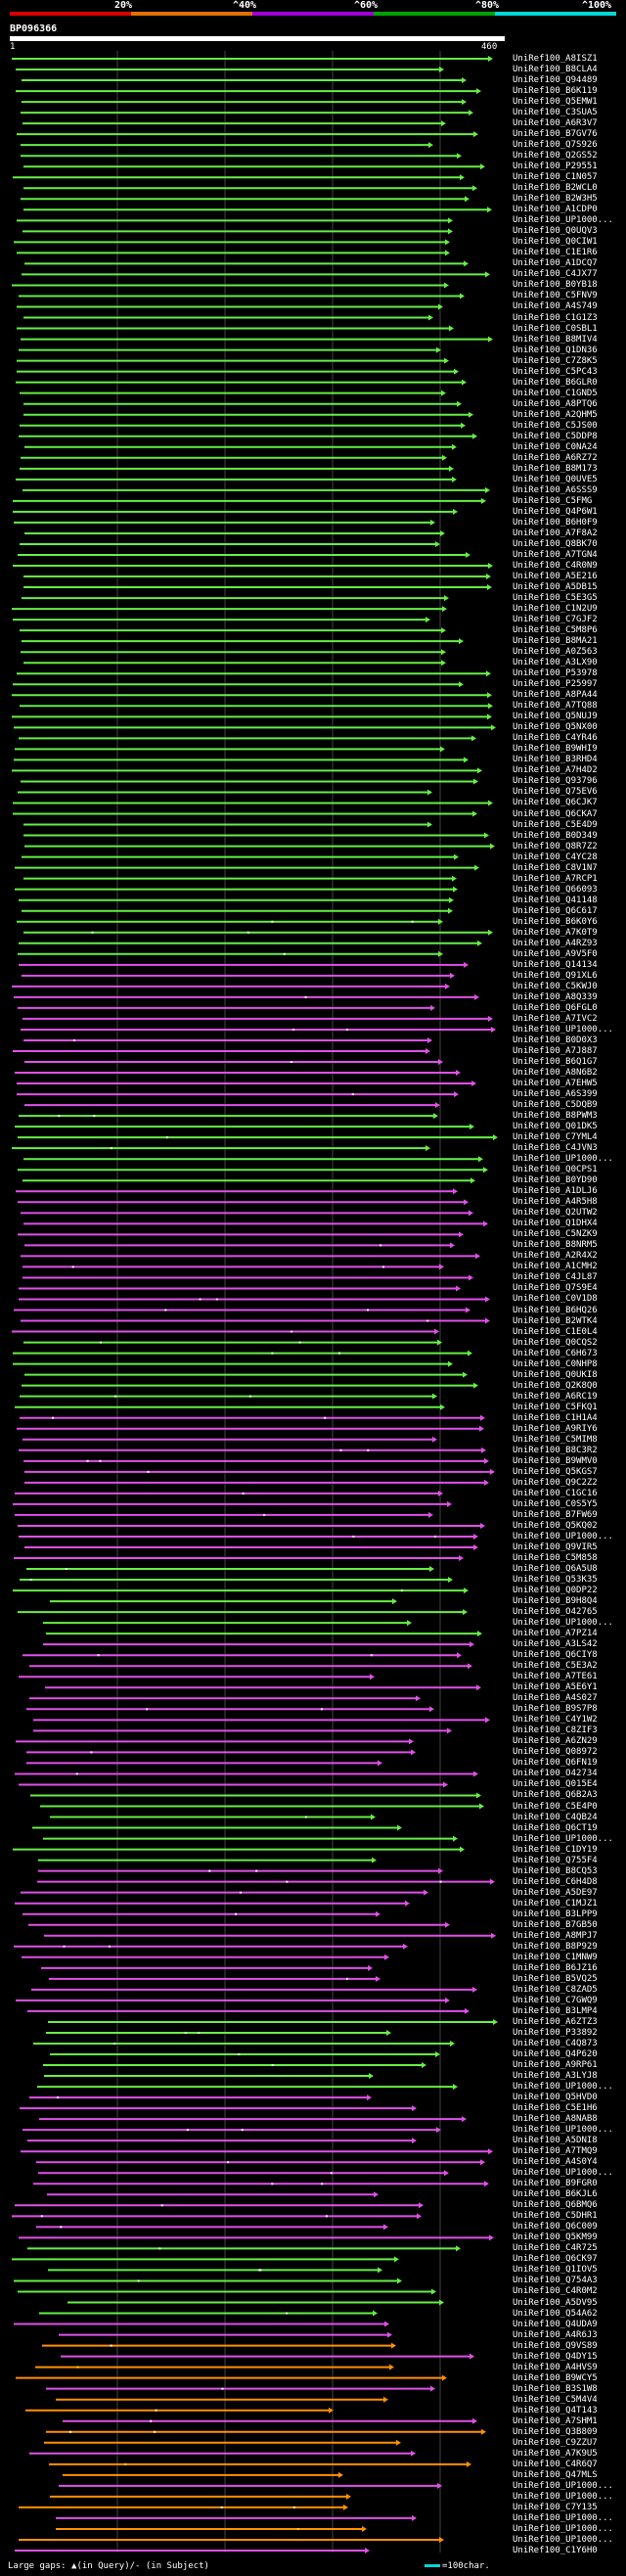  Describe the element at coordinates (555, 231) in the screenshot. I see `hit-label: UniRef100_Q0UQV3` at that location.